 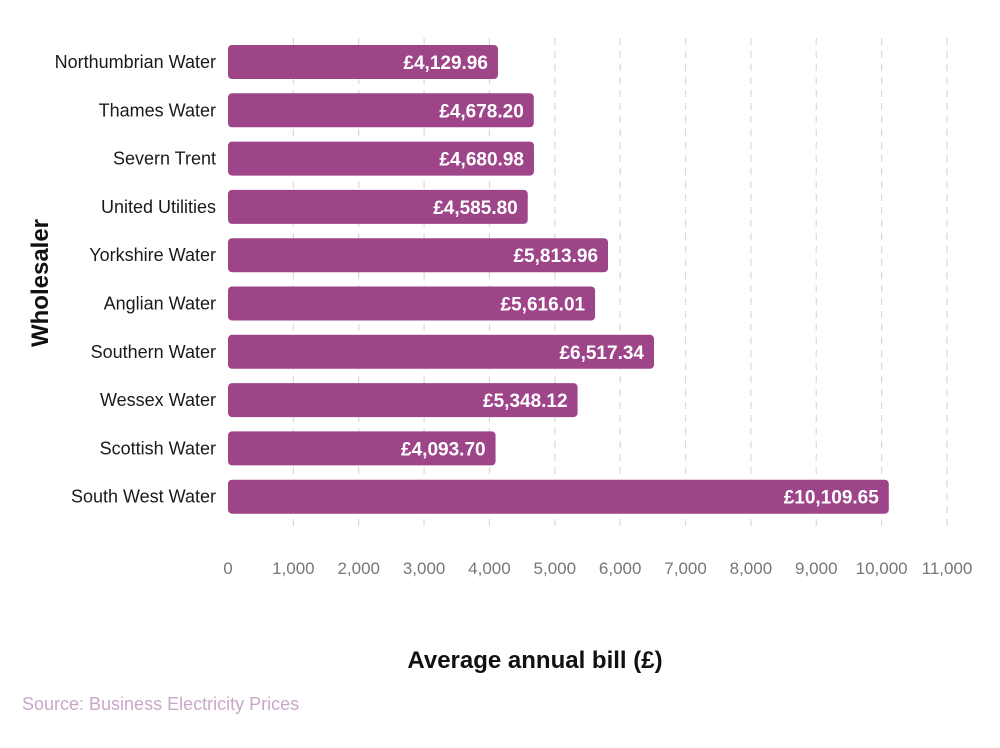 What do you see at coordinates (445, 63) in the screenshot?
I see `data-label: £4,129.96` at bounding box center [445, 63].